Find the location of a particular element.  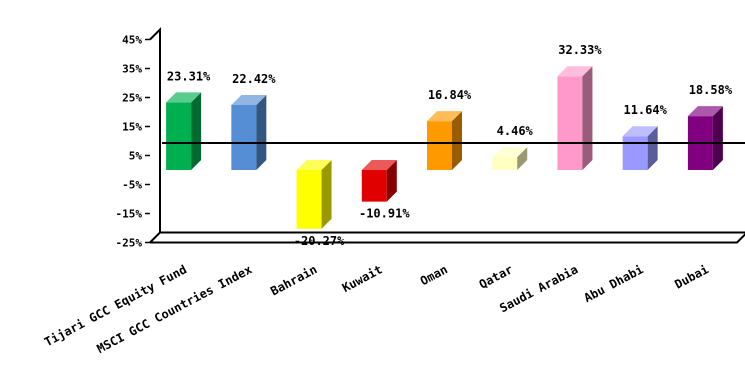

category-label: Qatar is located at coordinates (496, 276).